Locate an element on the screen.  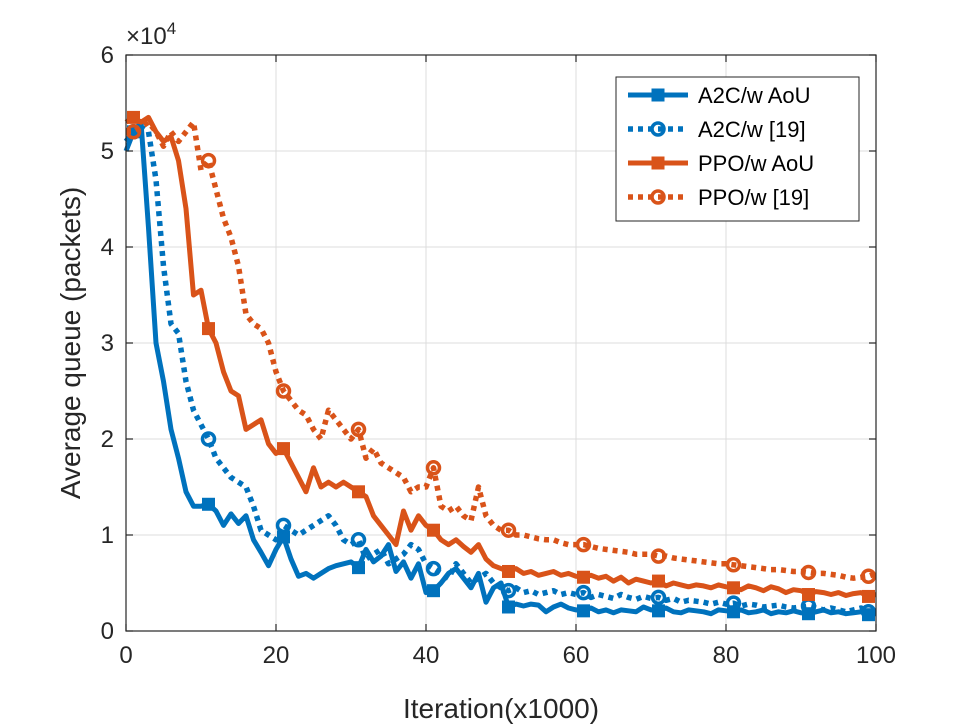
x-tick-label: 0 is located at coordinates (125, 655).